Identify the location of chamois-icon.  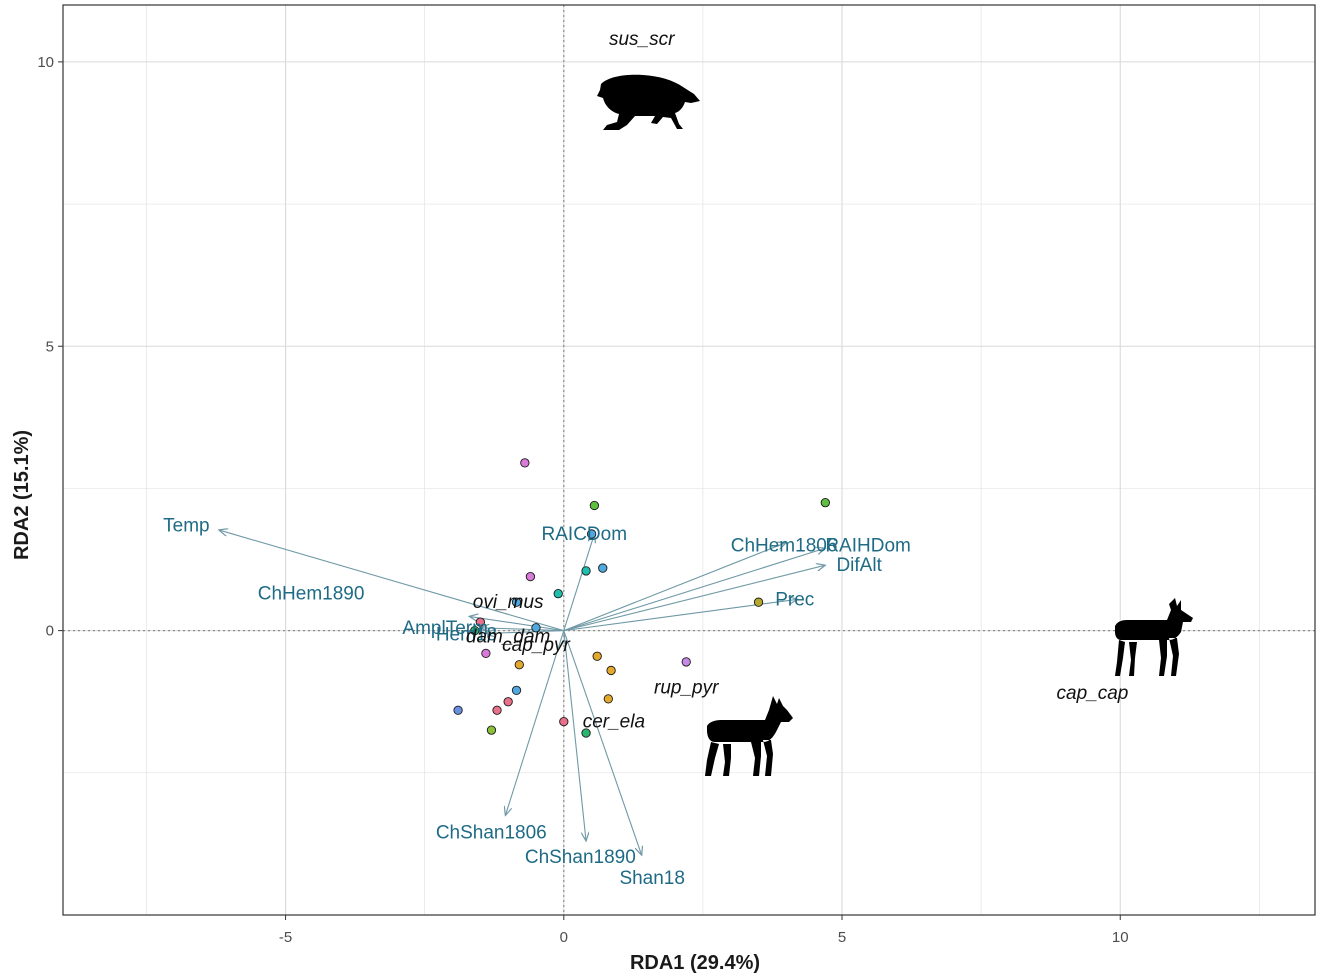
(749, 736).